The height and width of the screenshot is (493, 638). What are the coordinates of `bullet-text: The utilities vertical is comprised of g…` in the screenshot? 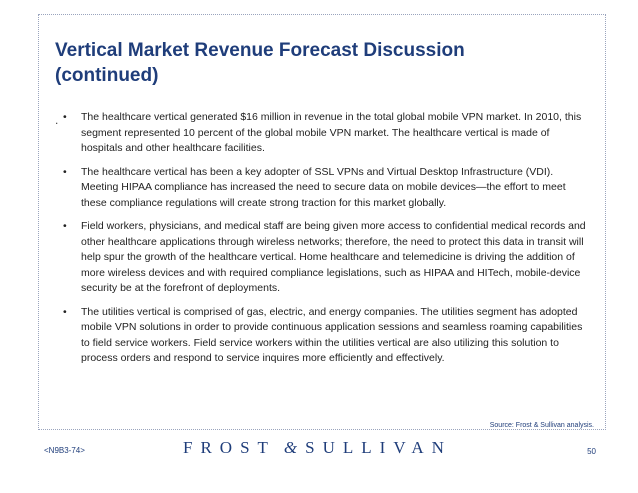 It's located at (332, 335).